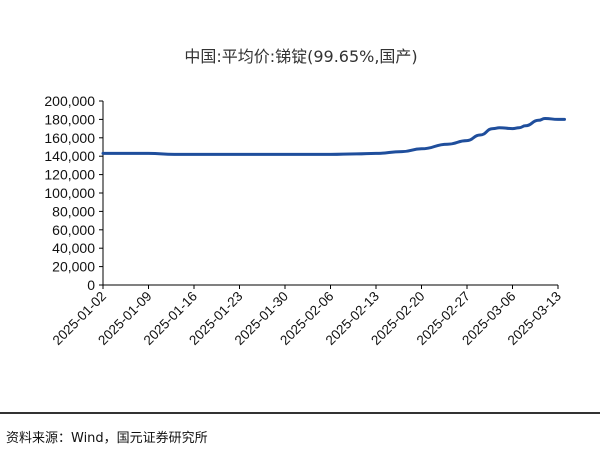 The height and width of the screenshot is (451, 600). Describe the element at coordinates (69, 138) in the screenshot. I see `y-tick-label: 160,000` at that location.